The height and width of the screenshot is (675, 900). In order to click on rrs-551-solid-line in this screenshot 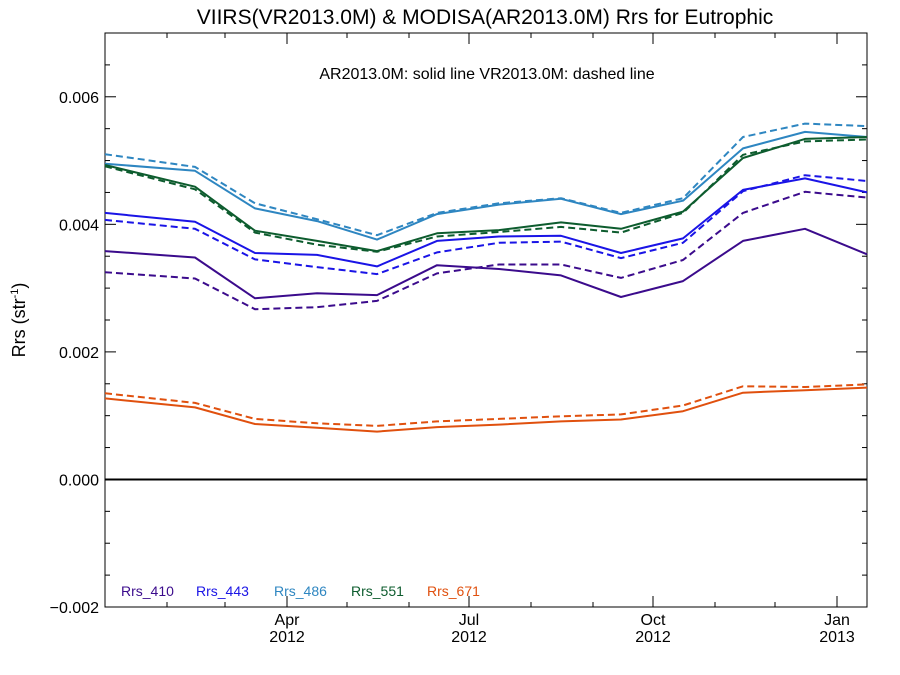, I will do `click(486, 194)`.